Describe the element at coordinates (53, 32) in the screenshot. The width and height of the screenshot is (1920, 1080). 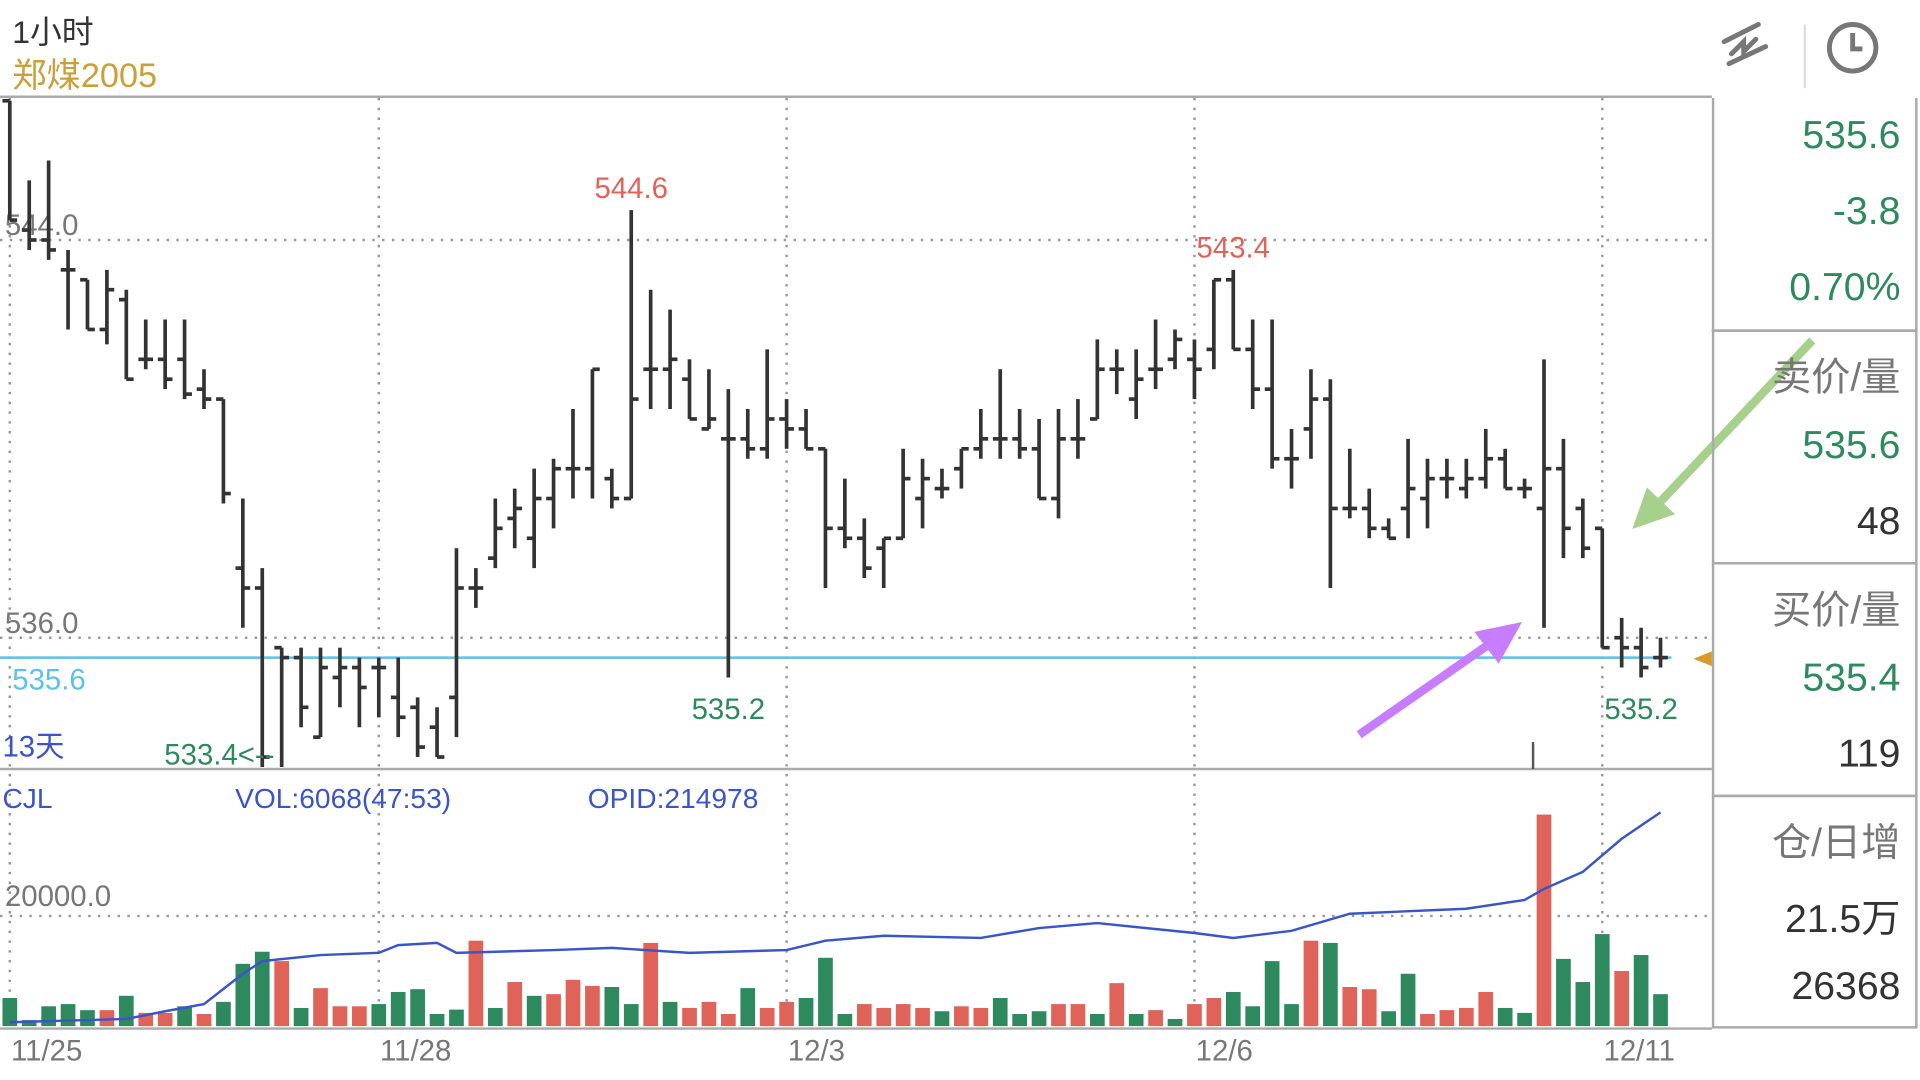
I see `period-label: 1小时` at that location.